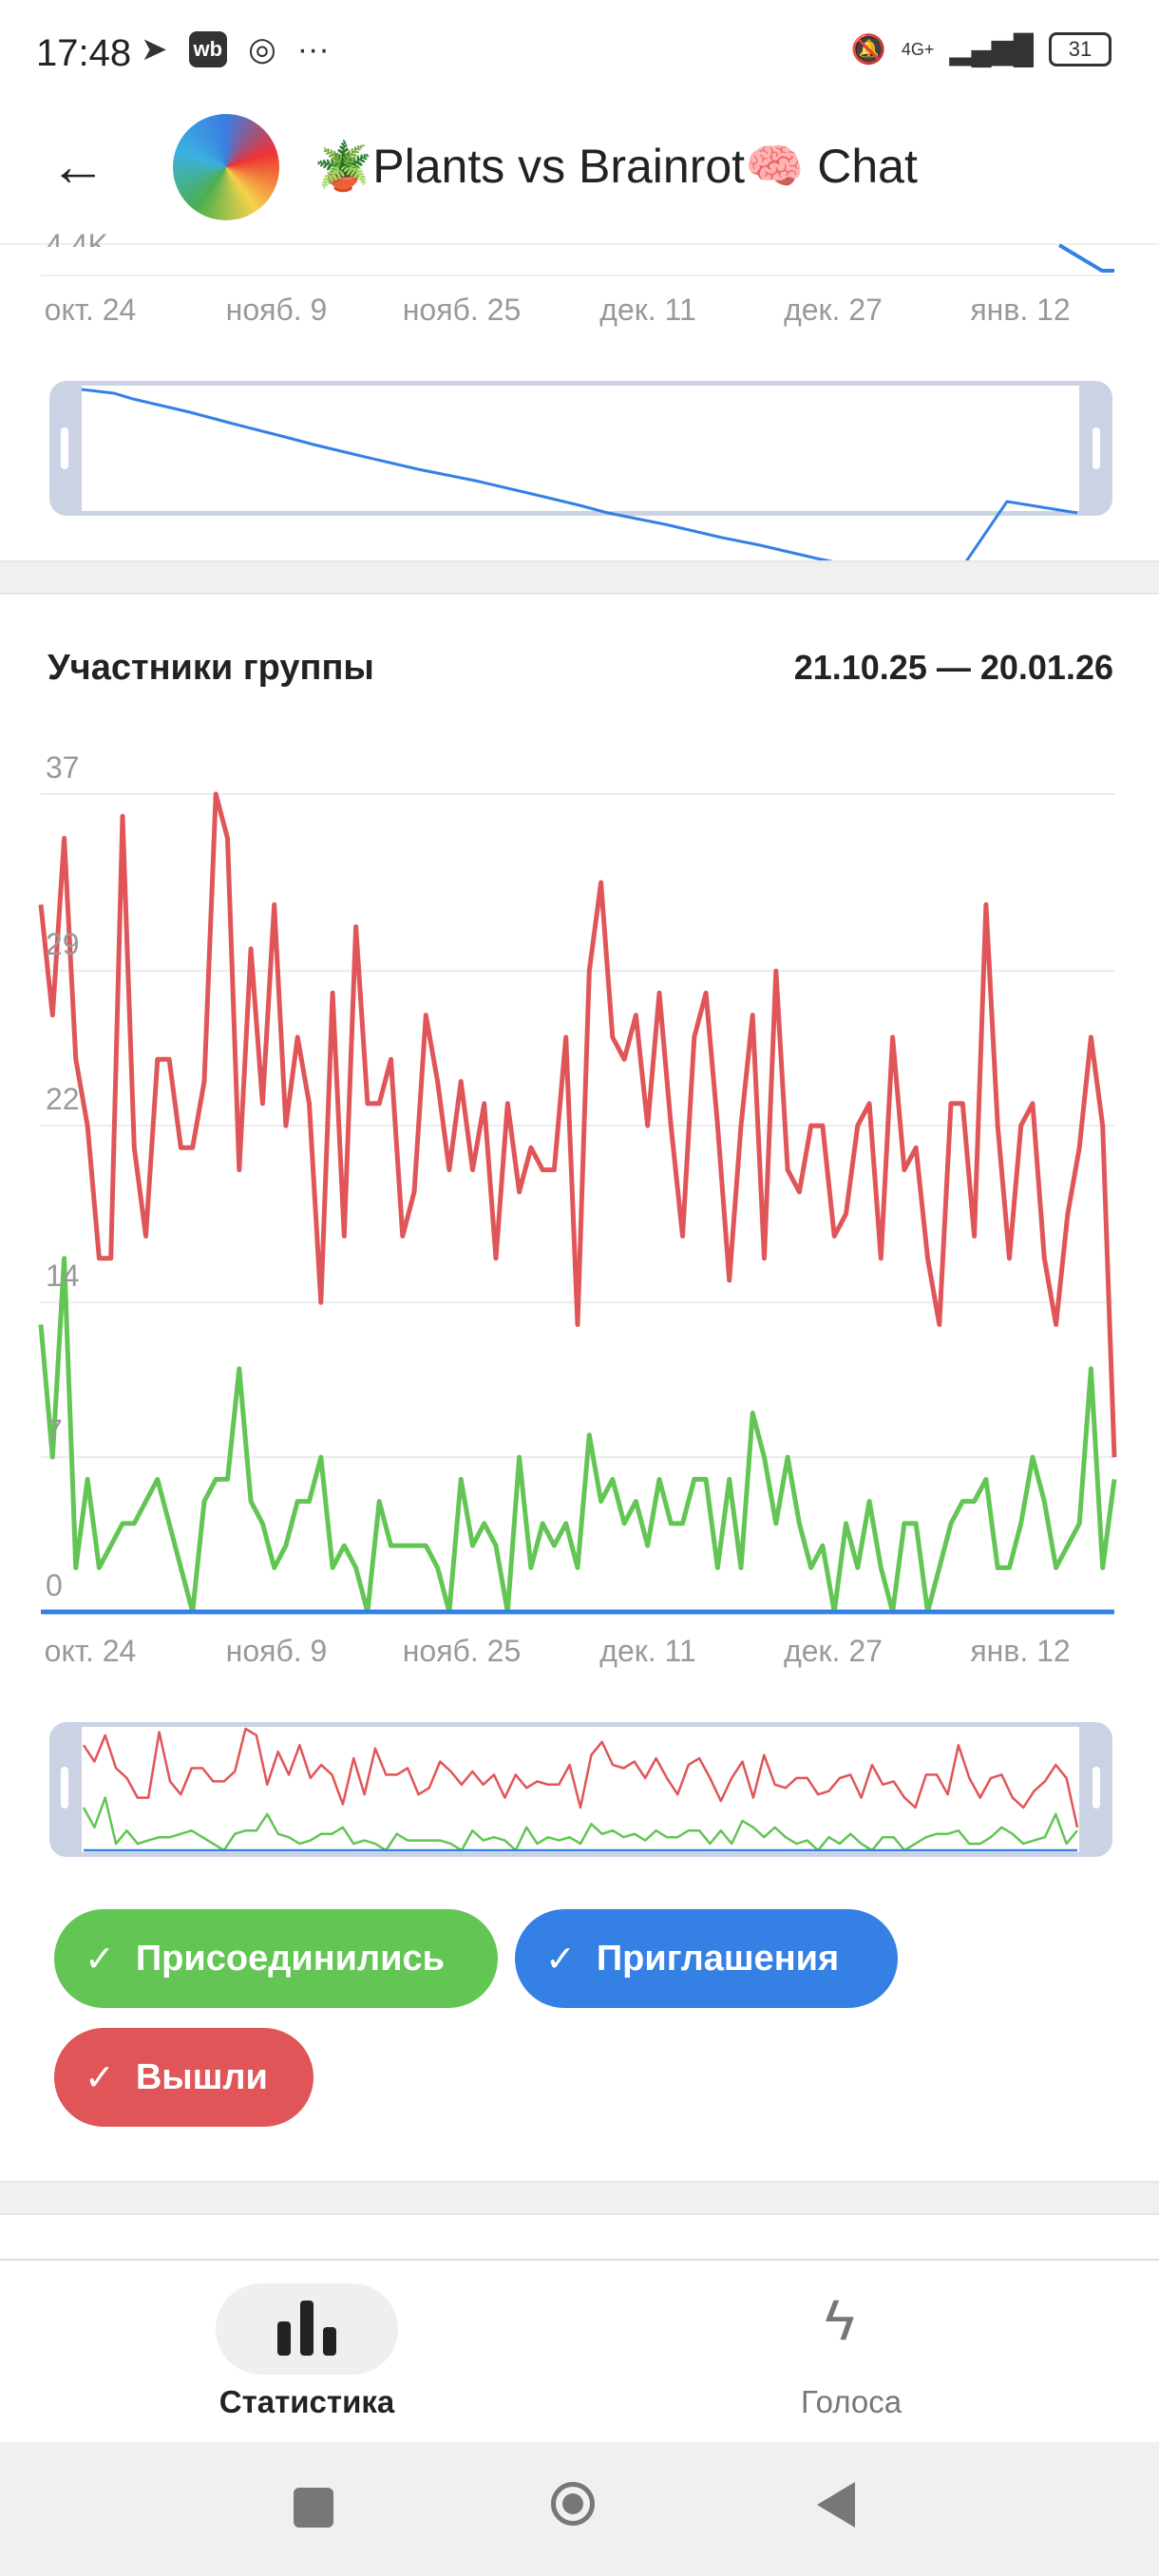 This screenshot has height=2576, width=1159. What do you see at coordinates (579, 2351) in the screenshot?
I see `bottom-nav: Статистика ϟ Голоса` at bounding box center [579, 2351].